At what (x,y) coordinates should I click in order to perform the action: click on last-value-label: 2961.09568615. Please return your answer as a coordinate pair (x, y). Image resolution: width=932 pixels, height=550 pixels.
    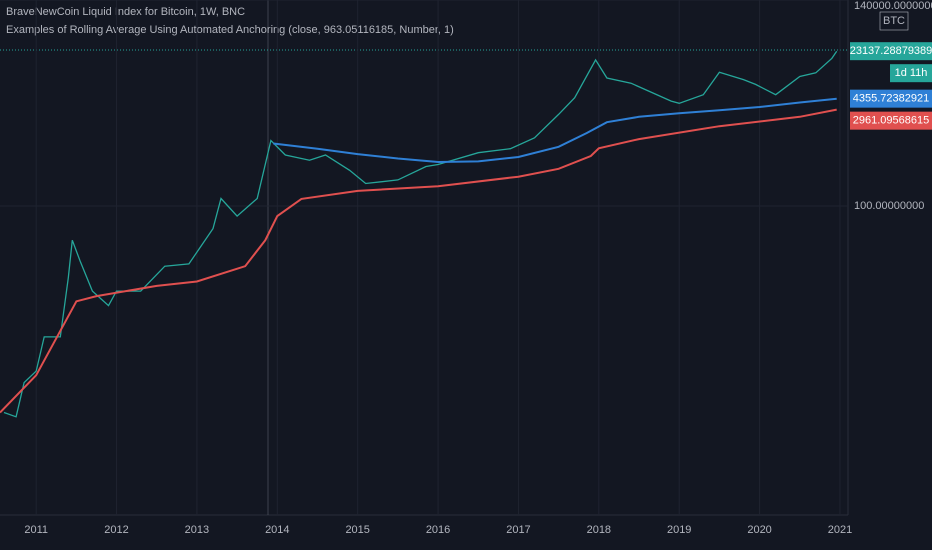
    Looking at the image, I should click on (891, 121).